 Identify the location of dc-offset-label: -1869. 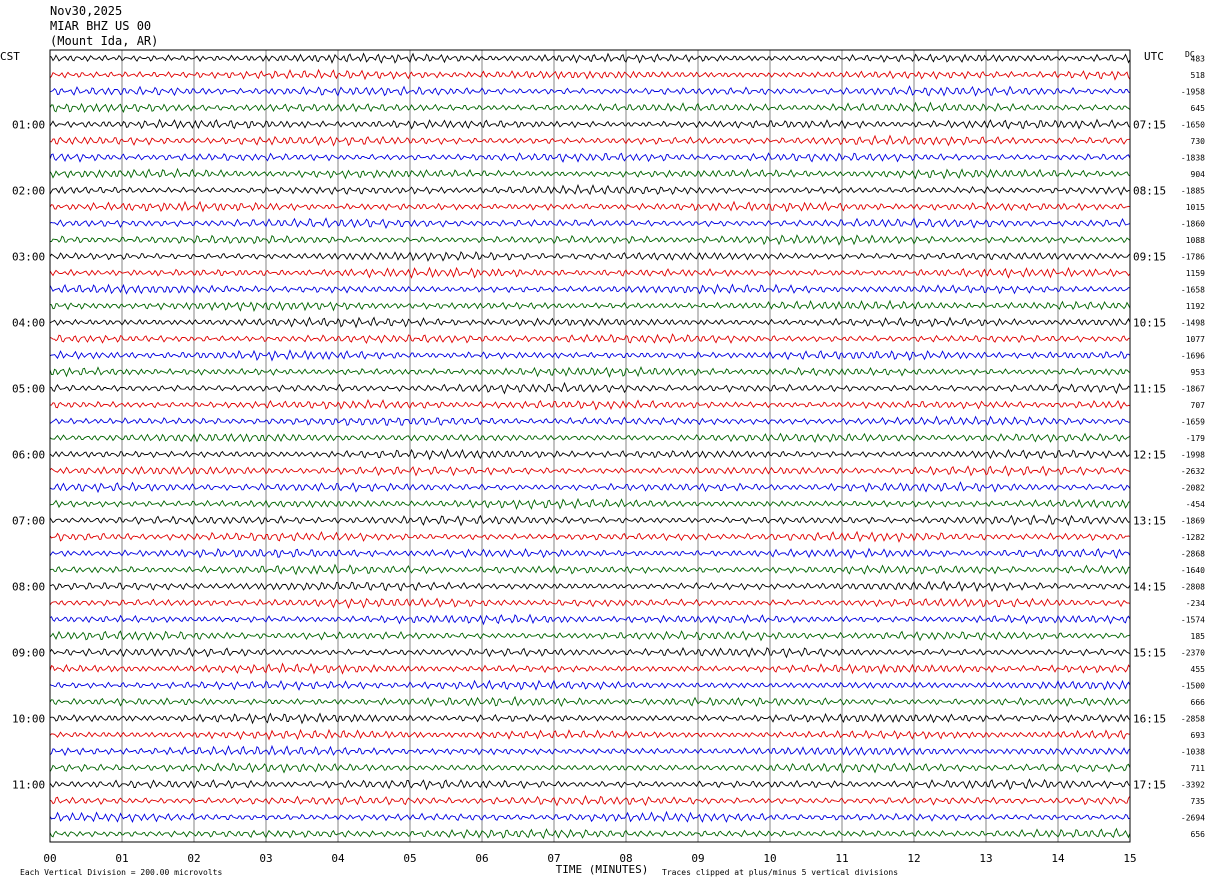
(1193, 520).